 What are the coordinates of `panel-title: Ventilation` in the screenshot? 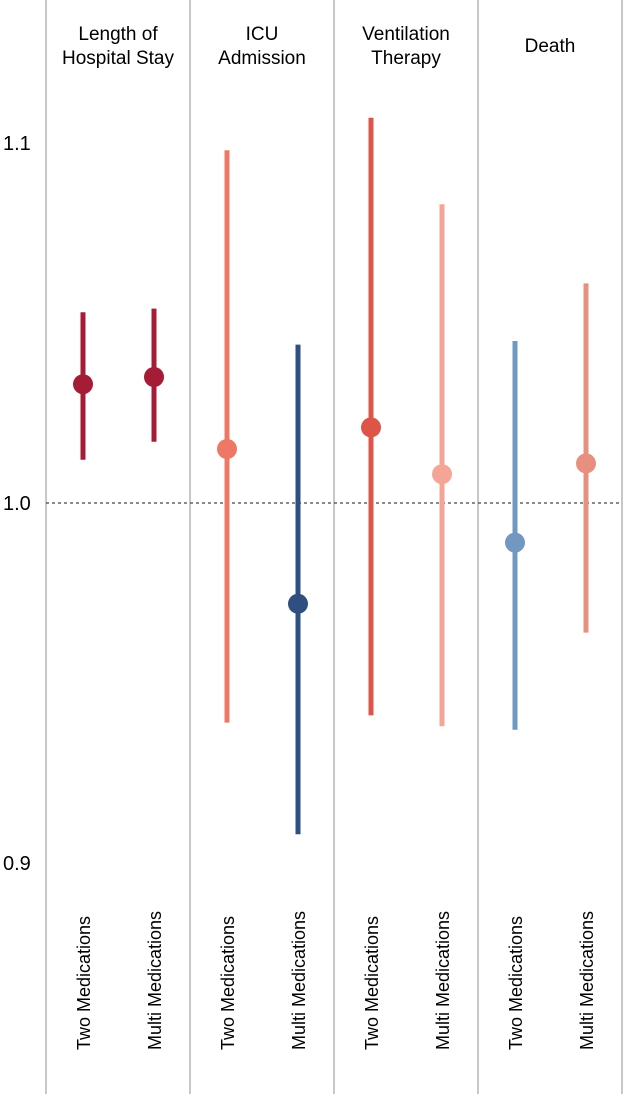 It's located at (406, 34).